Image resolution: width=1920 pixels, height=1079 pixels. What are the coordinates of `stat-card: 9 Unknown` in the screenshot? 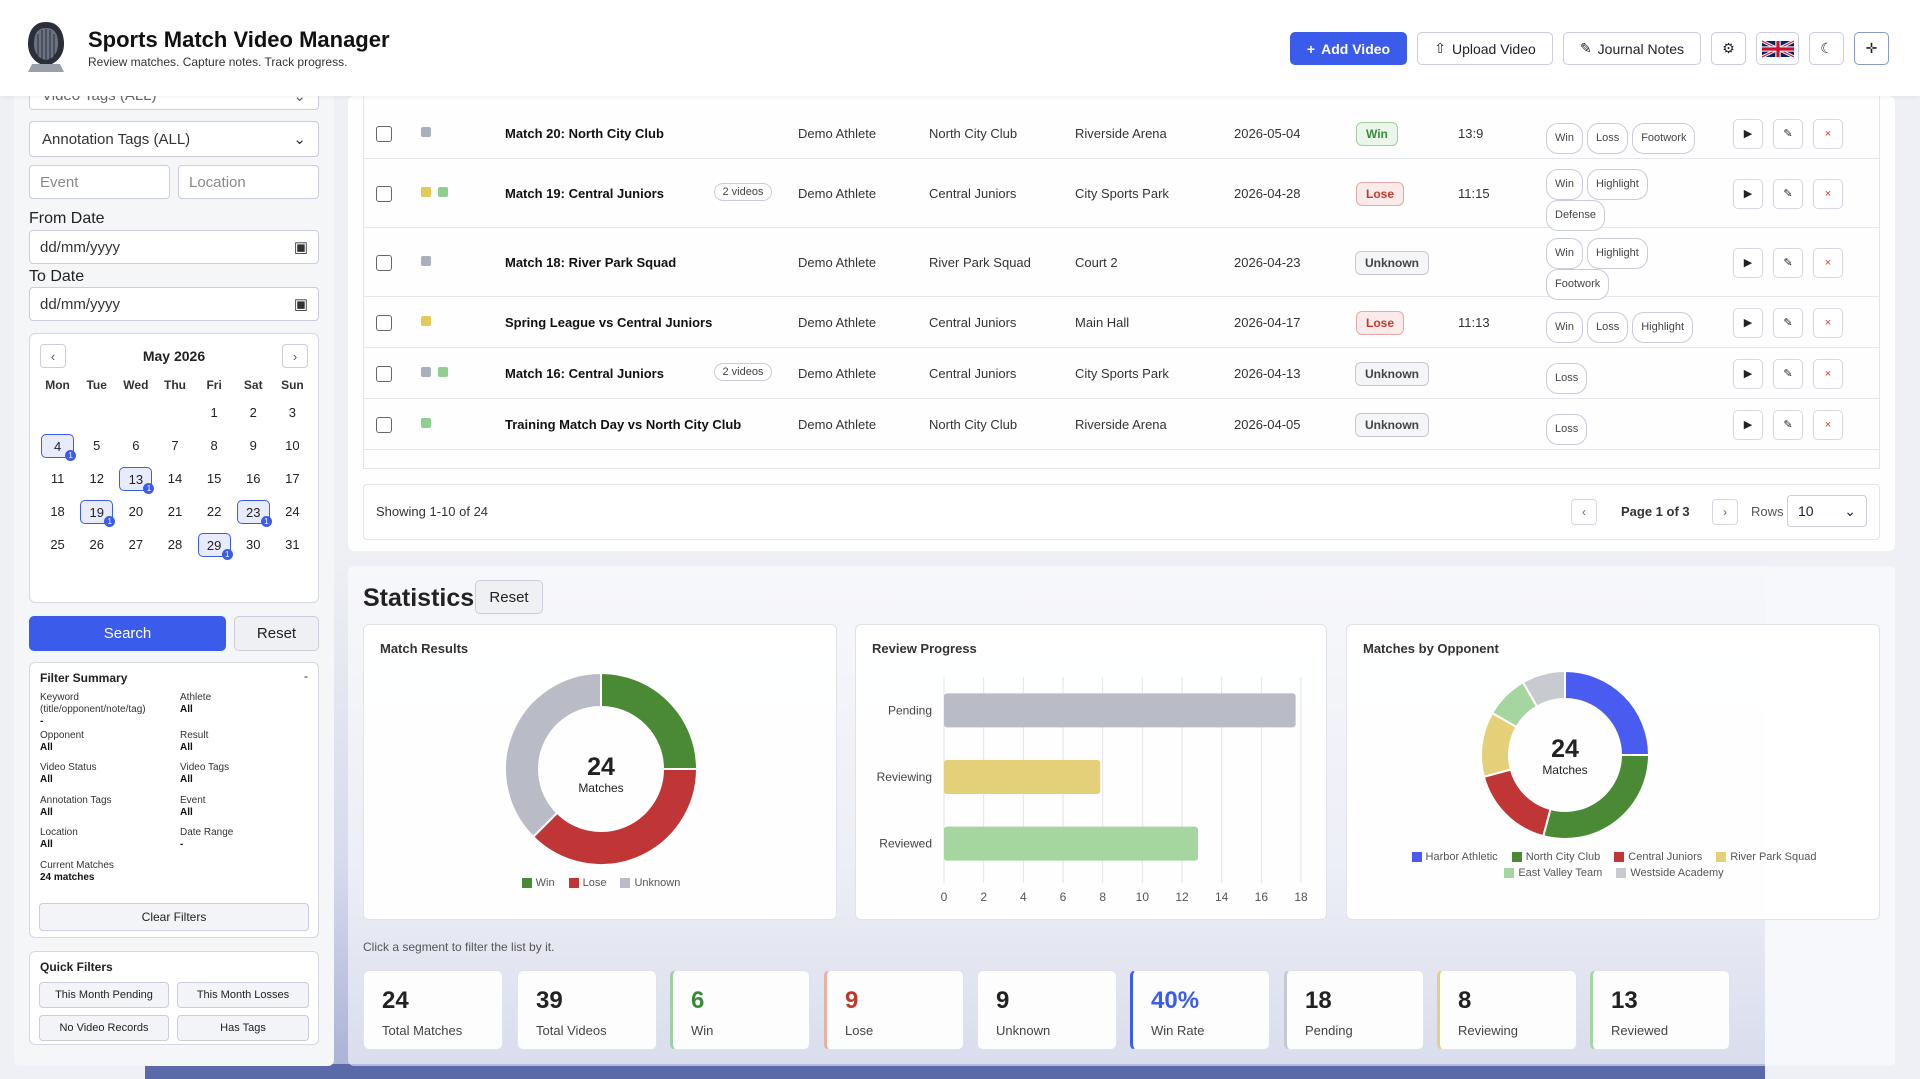 It's located at (1047, 1010).